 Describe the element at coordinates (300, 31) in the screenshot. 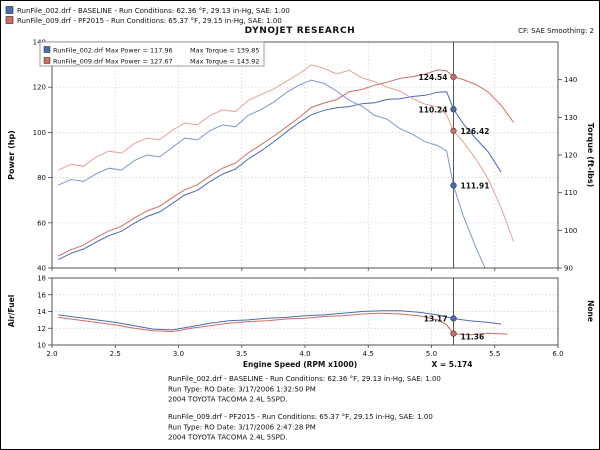

I see `page-title: DYNOJET RESEARCH` at that location.